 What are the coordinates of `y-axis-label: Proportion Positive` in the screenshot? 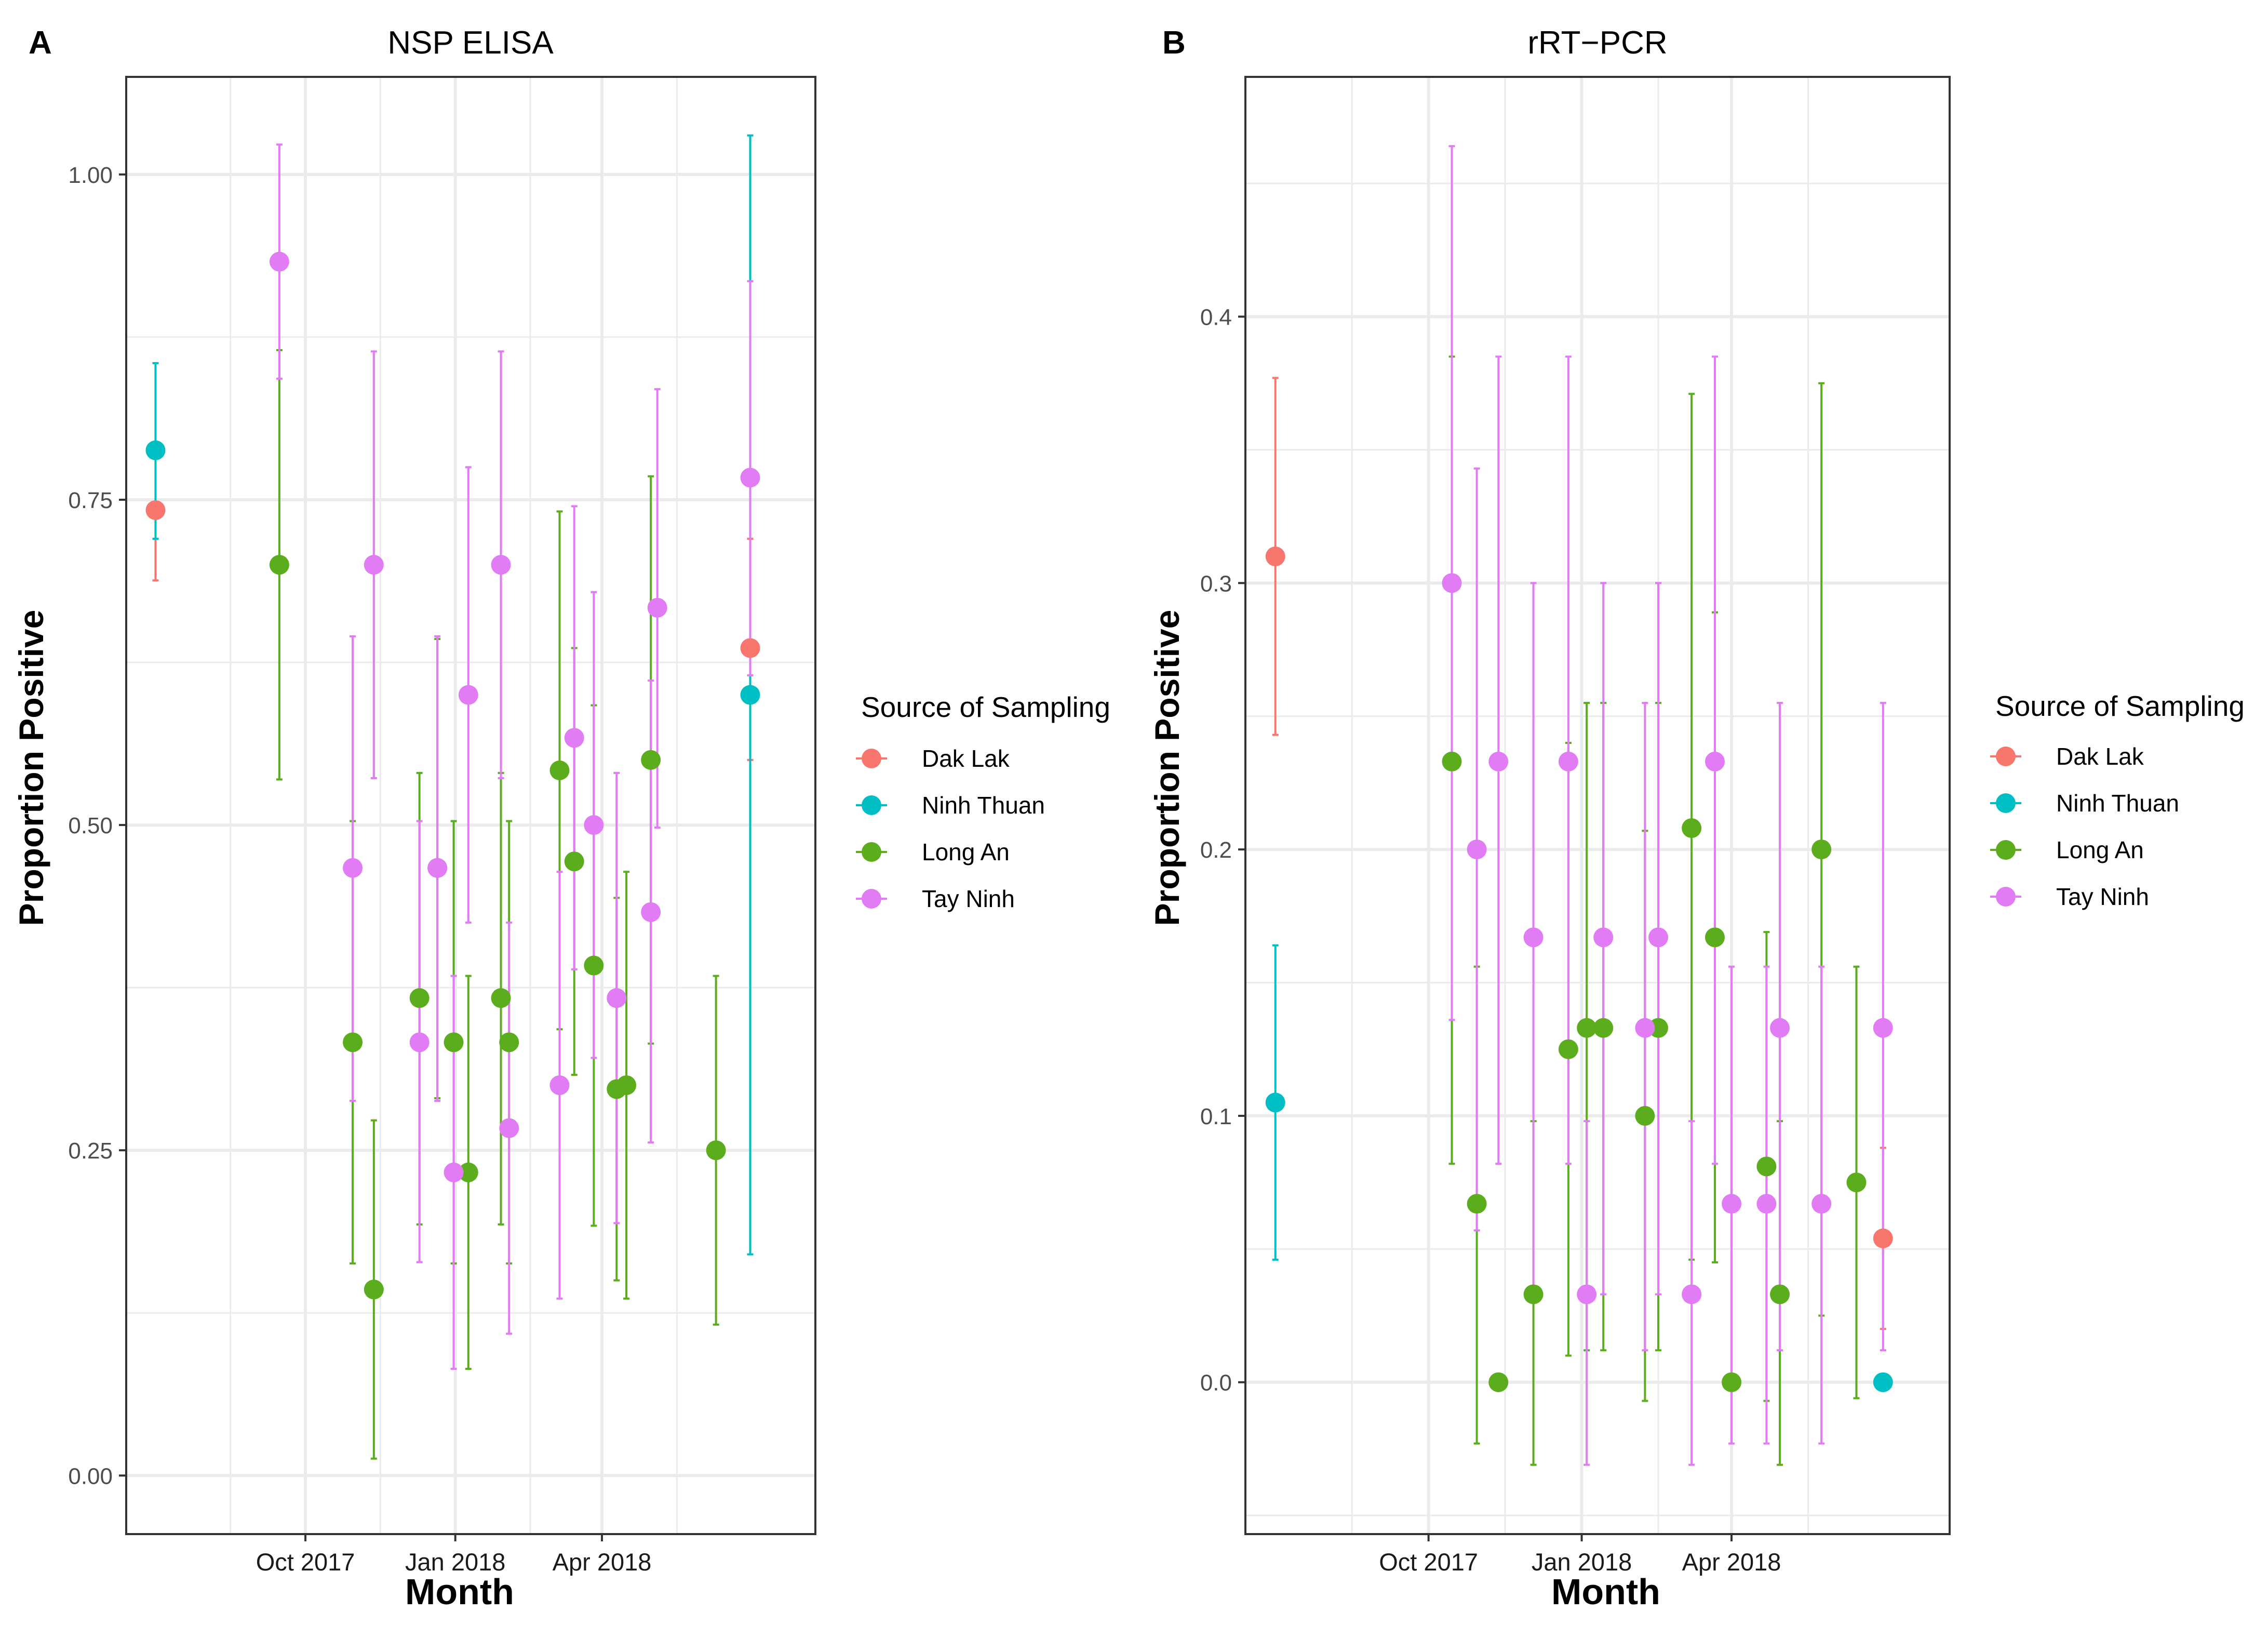 It's located at (31, 768).